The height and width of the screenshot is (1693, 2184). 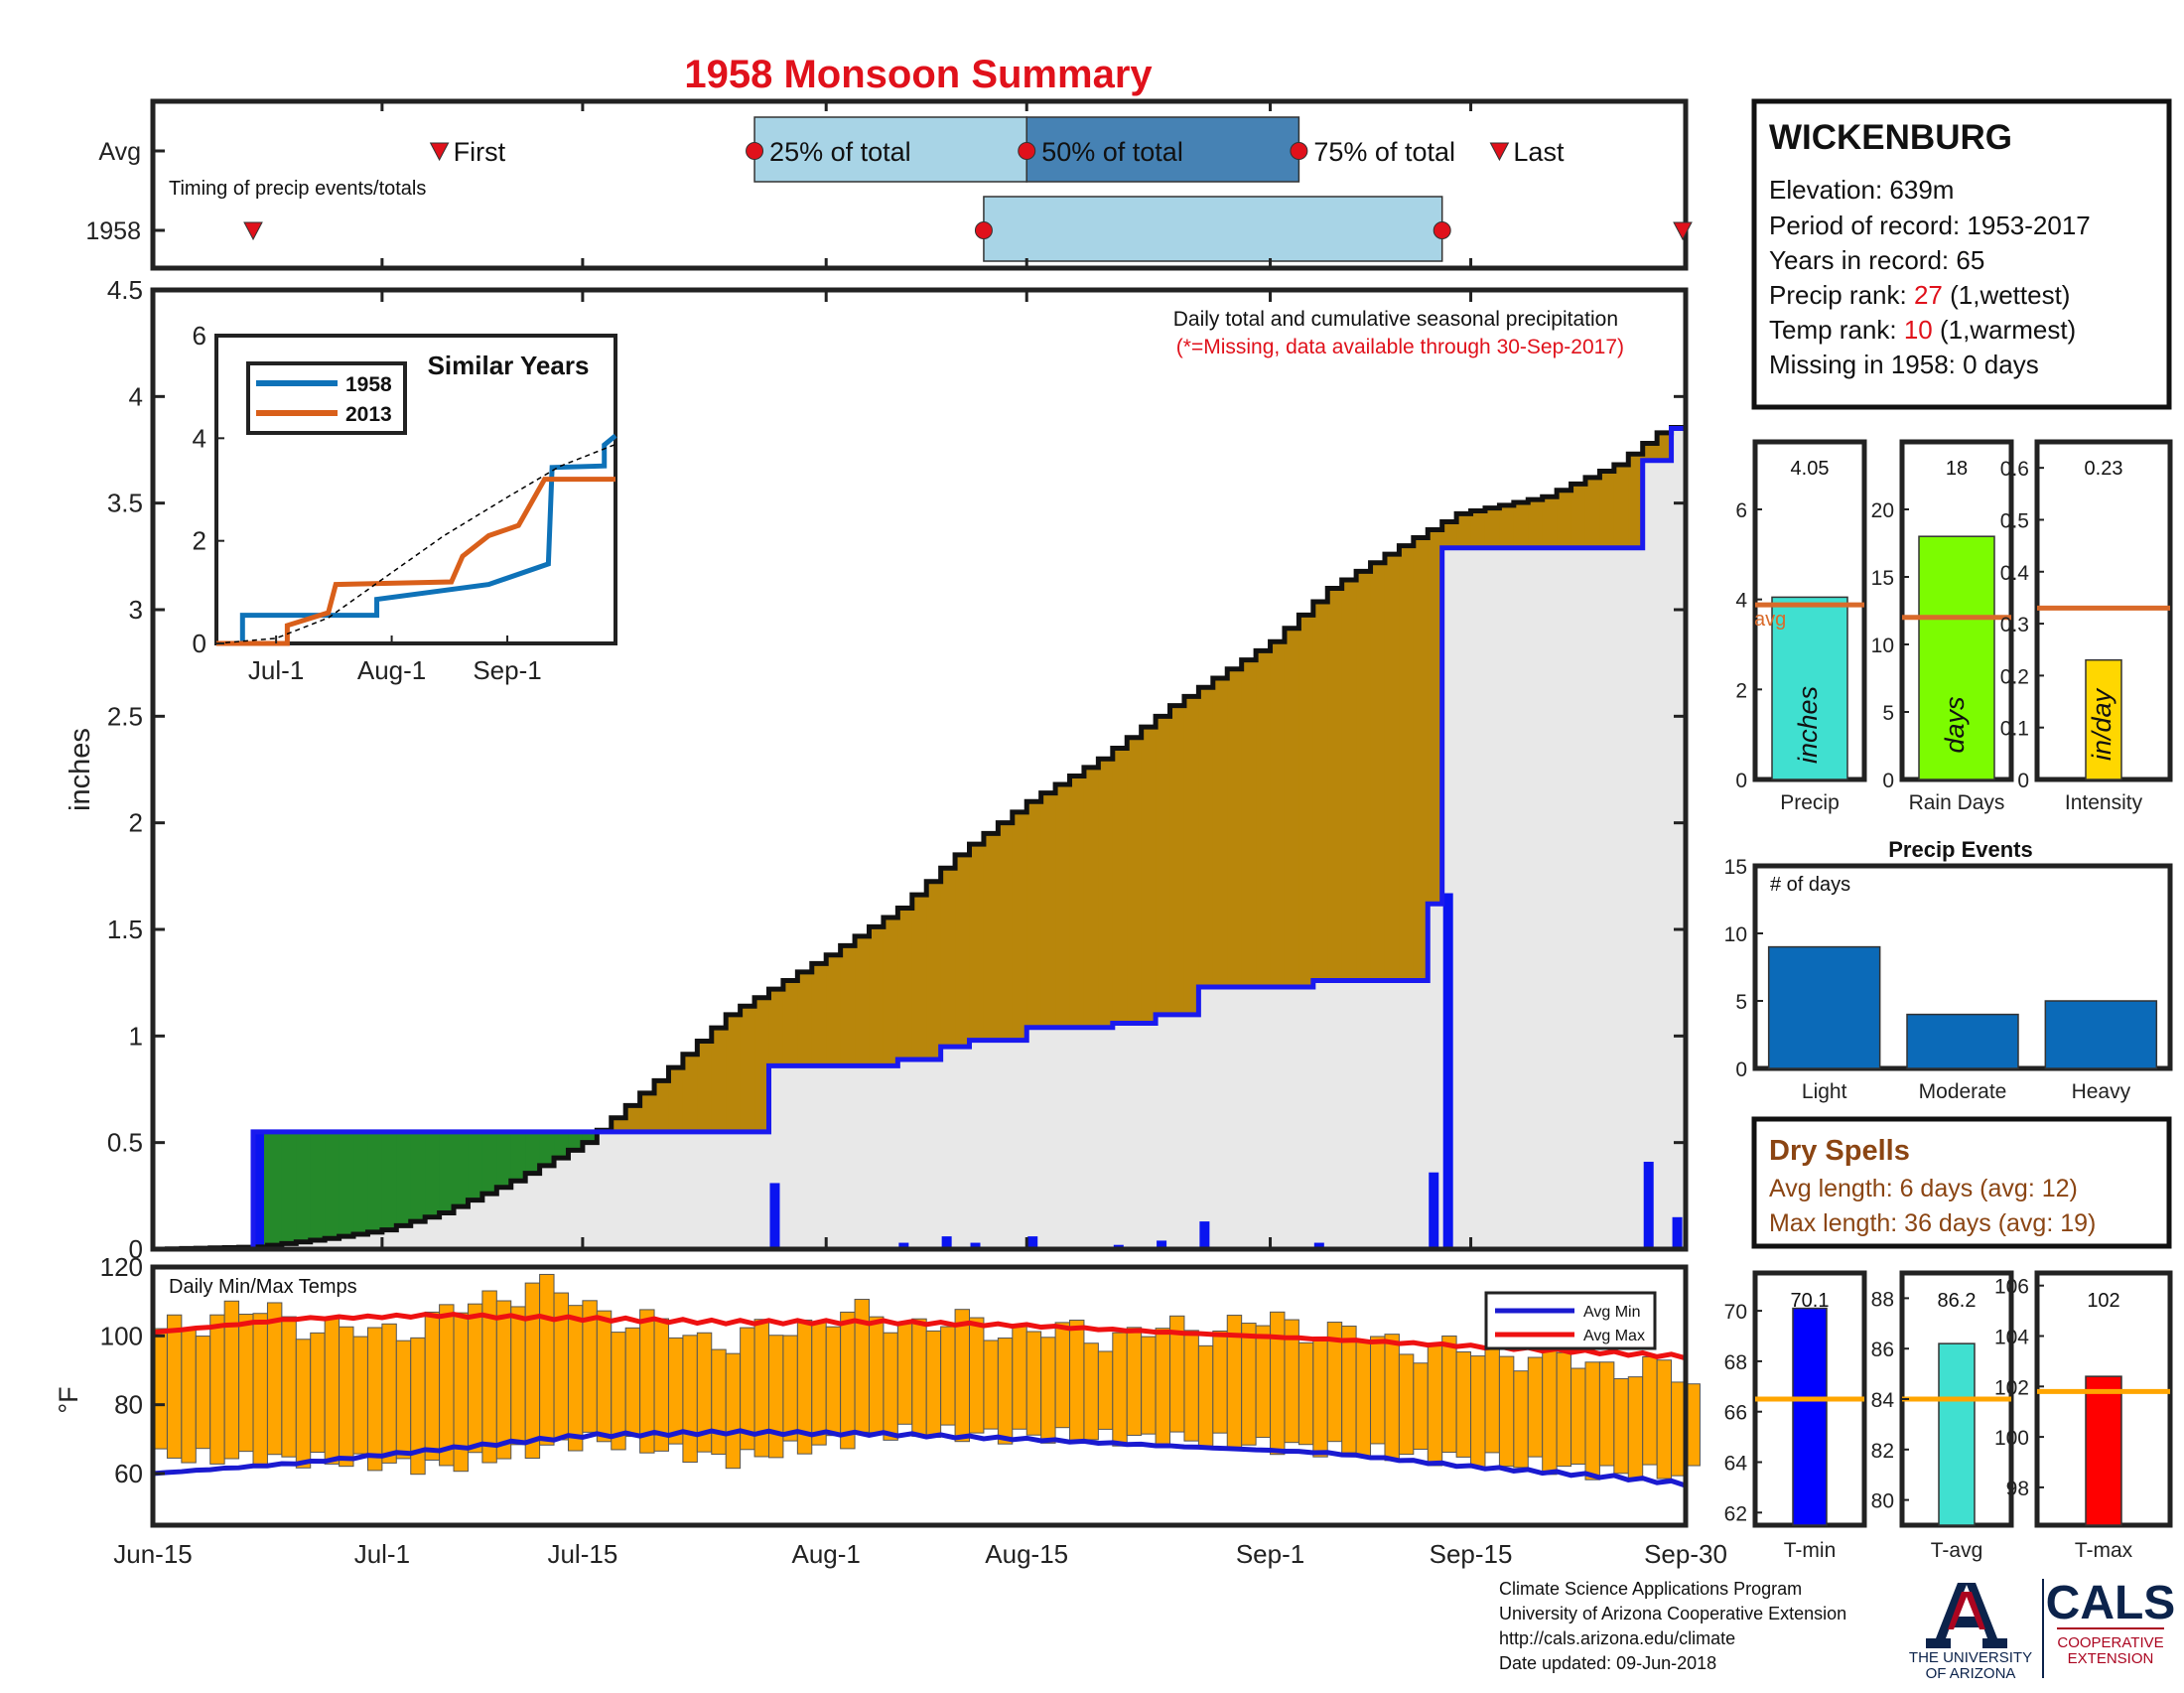 What do you see at coordinates (1741, 1069) in the screenshot?
I see `events-y-tick-label: 0` at bounding box center [1741, 1069].